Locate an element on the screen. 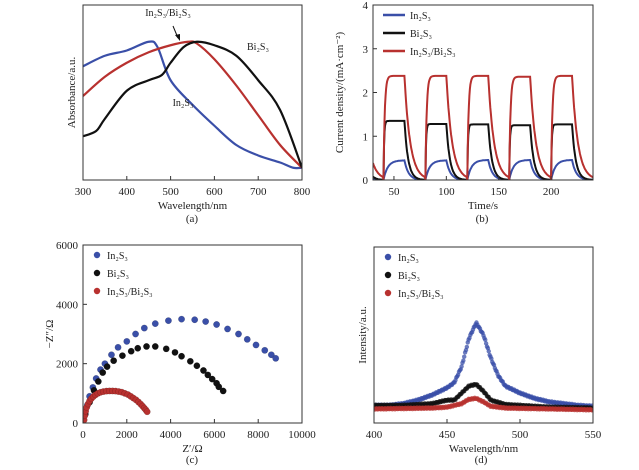 The height and width of the screenshot is (470, 639). y-tick-label: 1 is located at coordinates (366, 137).